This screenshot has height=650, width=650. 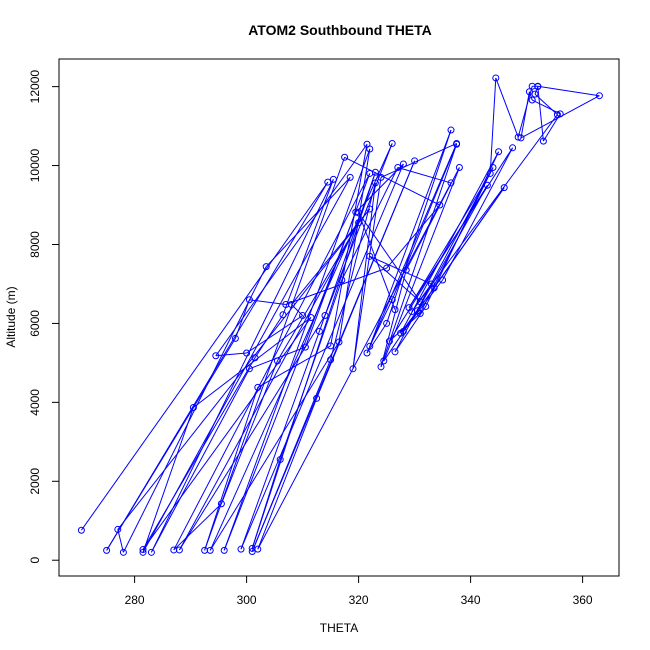 I want to click on y-tick-label: 6000, so click(x=35, y=323).